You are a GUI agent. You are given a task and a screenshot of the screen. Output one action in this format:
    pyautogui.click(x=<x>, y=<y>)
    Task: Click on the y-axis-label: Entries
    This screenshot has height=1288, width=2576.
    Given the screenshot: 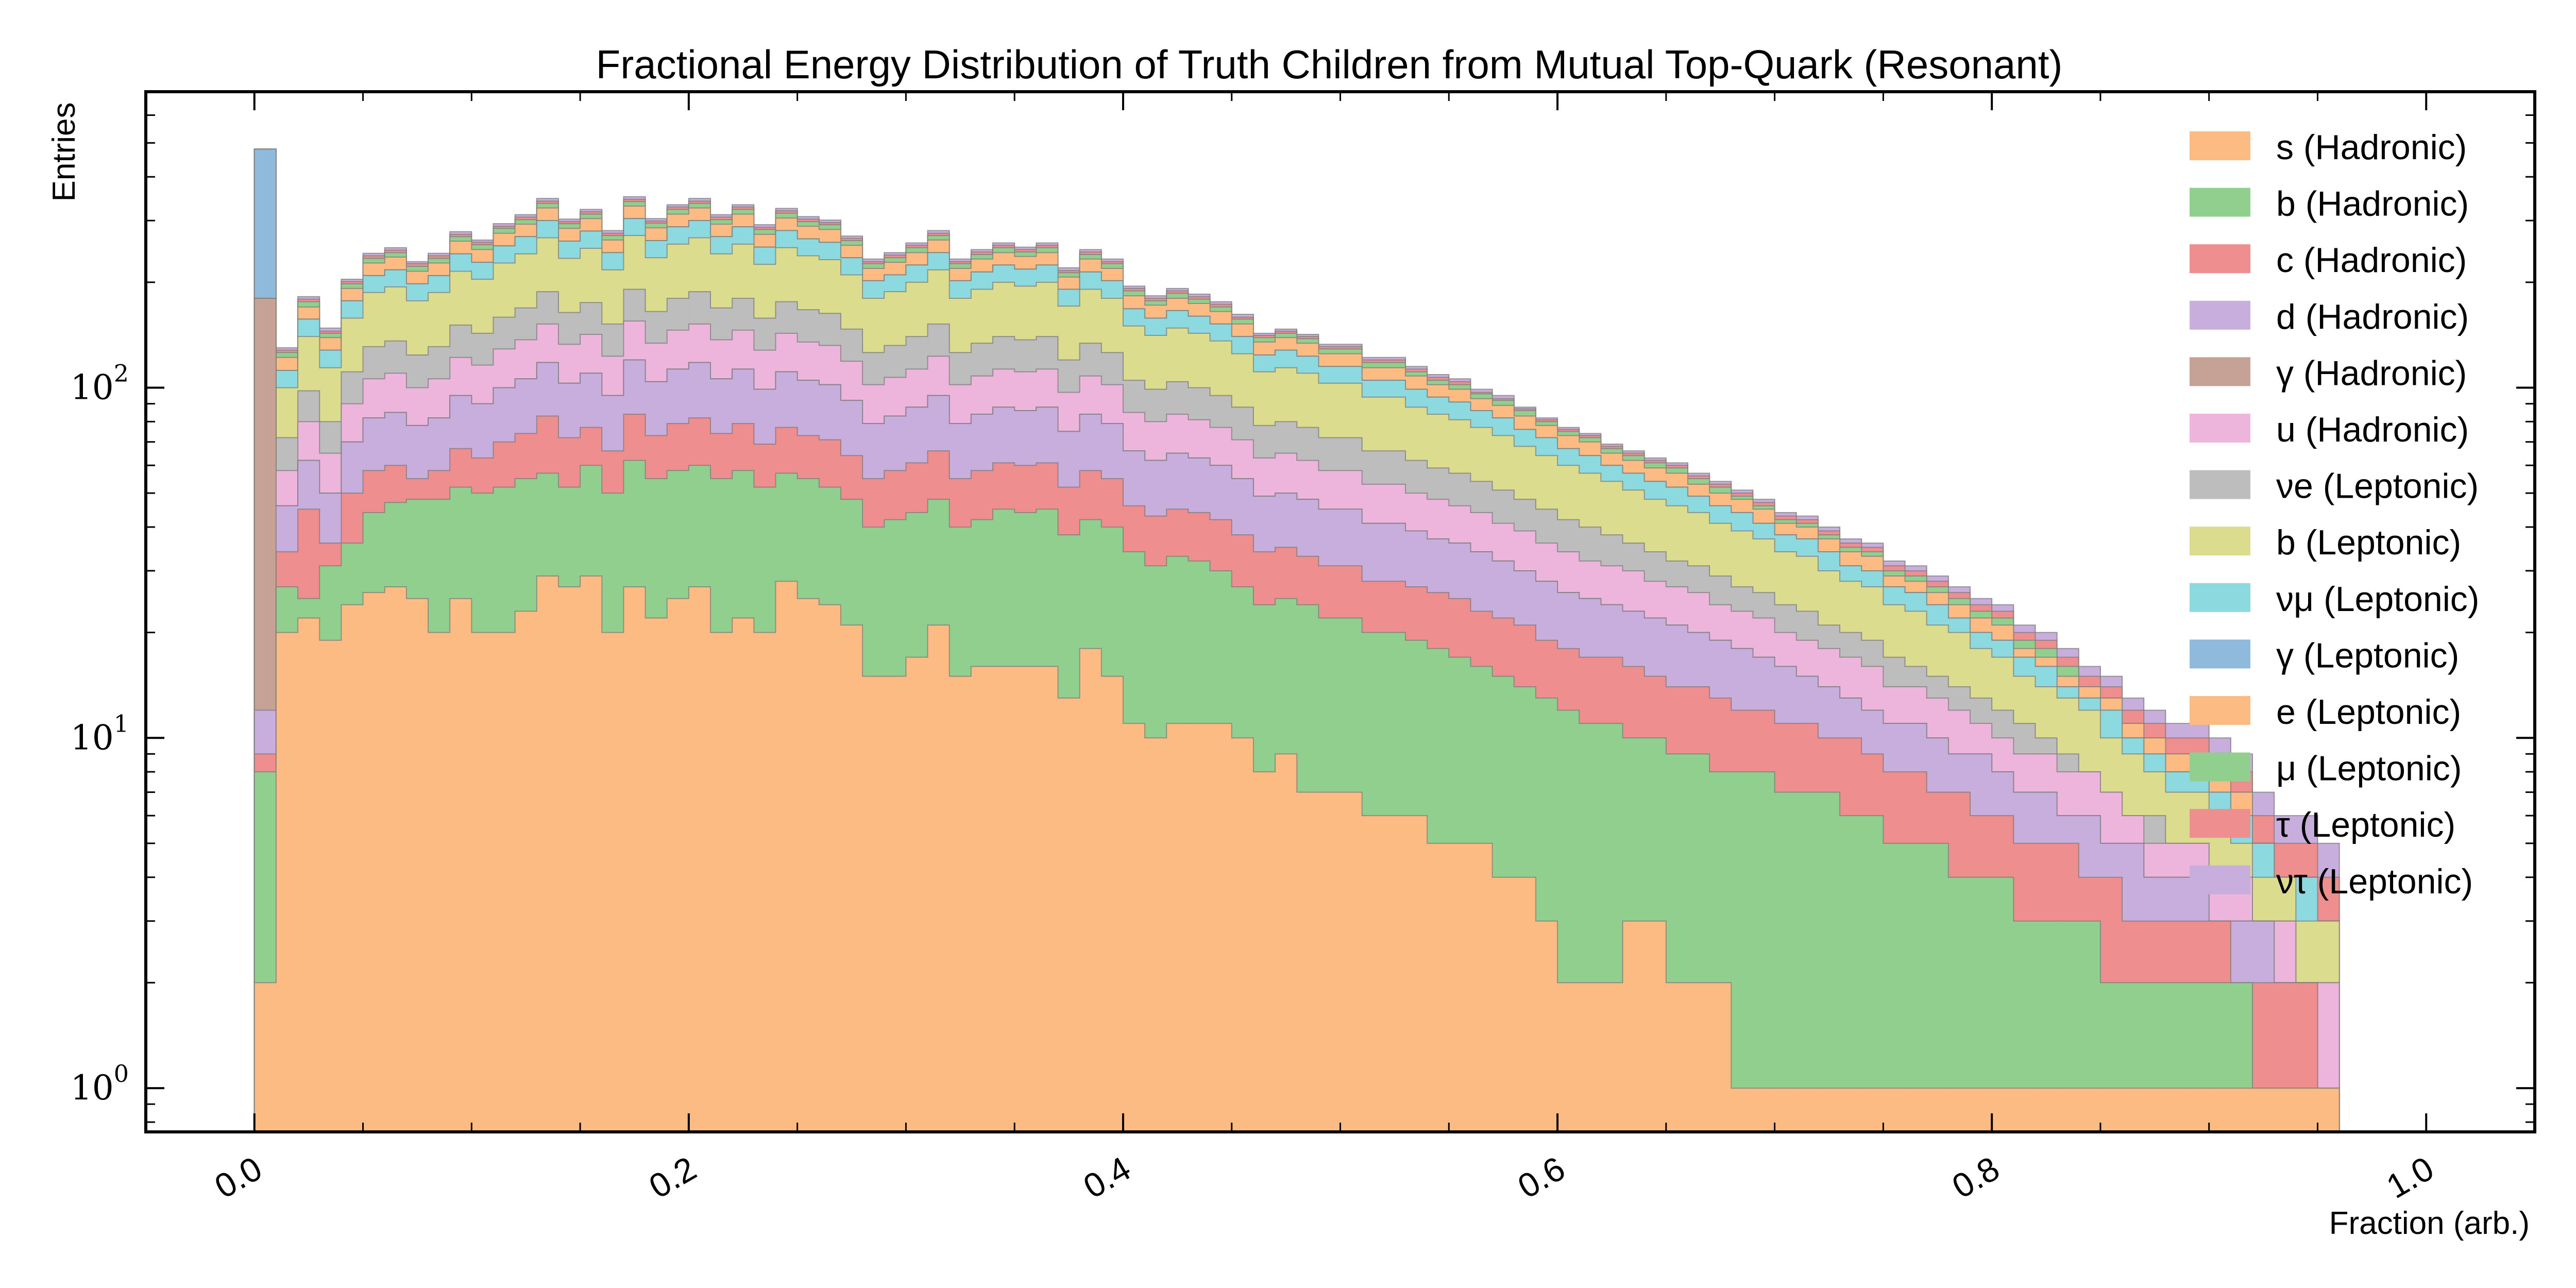 What is the action you would take?
    pyautogui.click(x=64, y=152)
    